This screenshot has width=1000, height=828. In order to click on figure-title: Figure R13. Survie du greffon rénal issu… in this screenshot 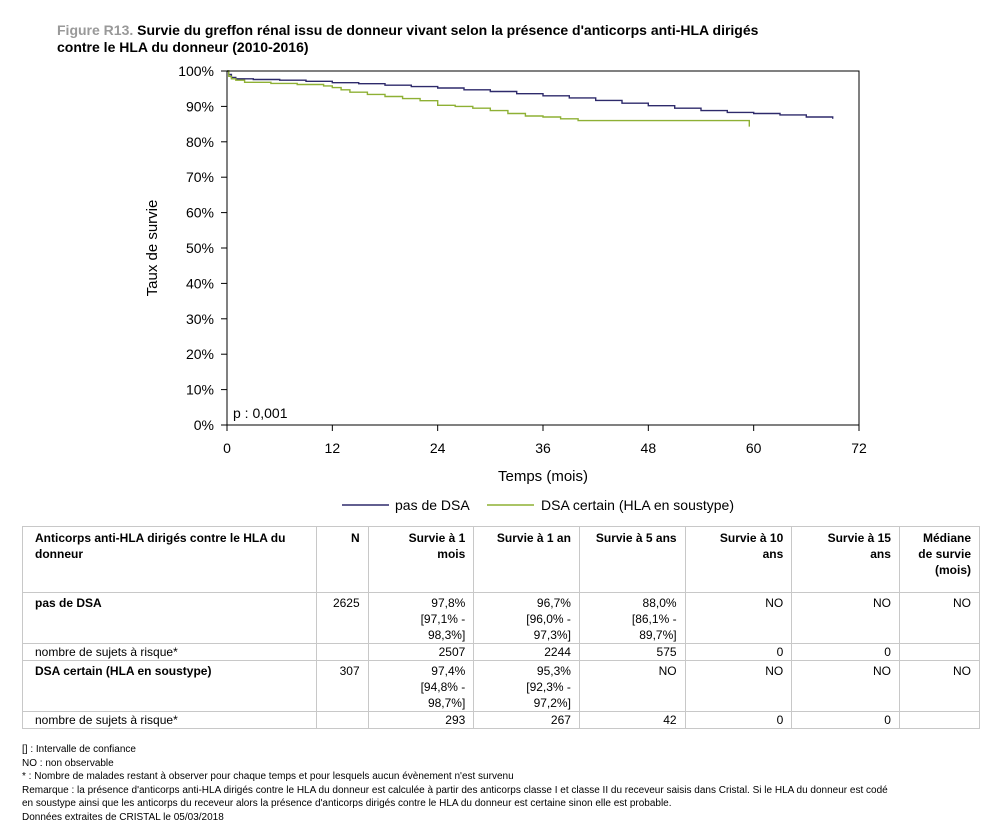, I will do `click(437, 39)`.